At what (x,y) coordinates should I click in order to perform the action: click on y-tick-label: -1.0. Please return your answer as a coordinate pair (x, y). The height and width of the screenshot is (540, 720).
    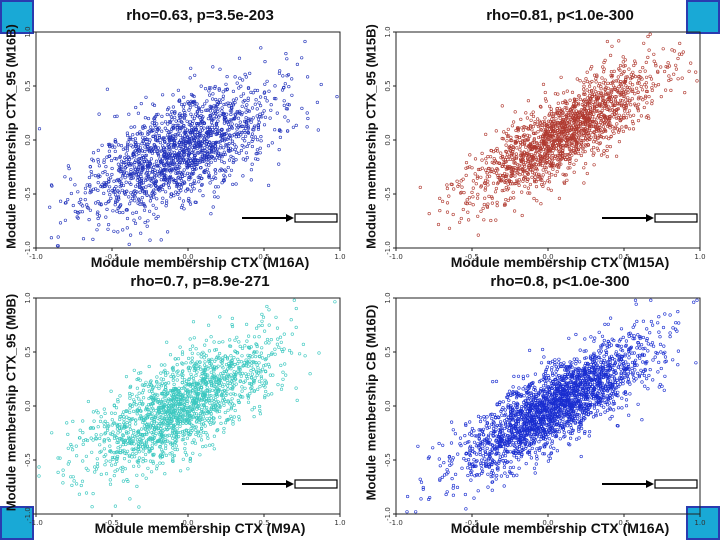
    Looking at the image, I should click on (28, 514).